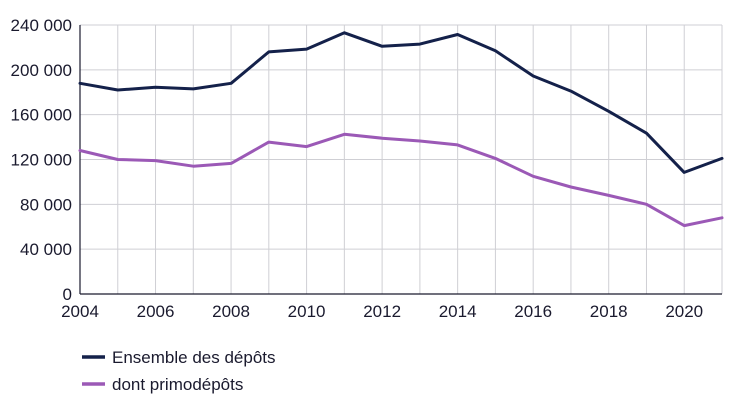  I want to click on x-tick-label: 2016, so click(533, 311).